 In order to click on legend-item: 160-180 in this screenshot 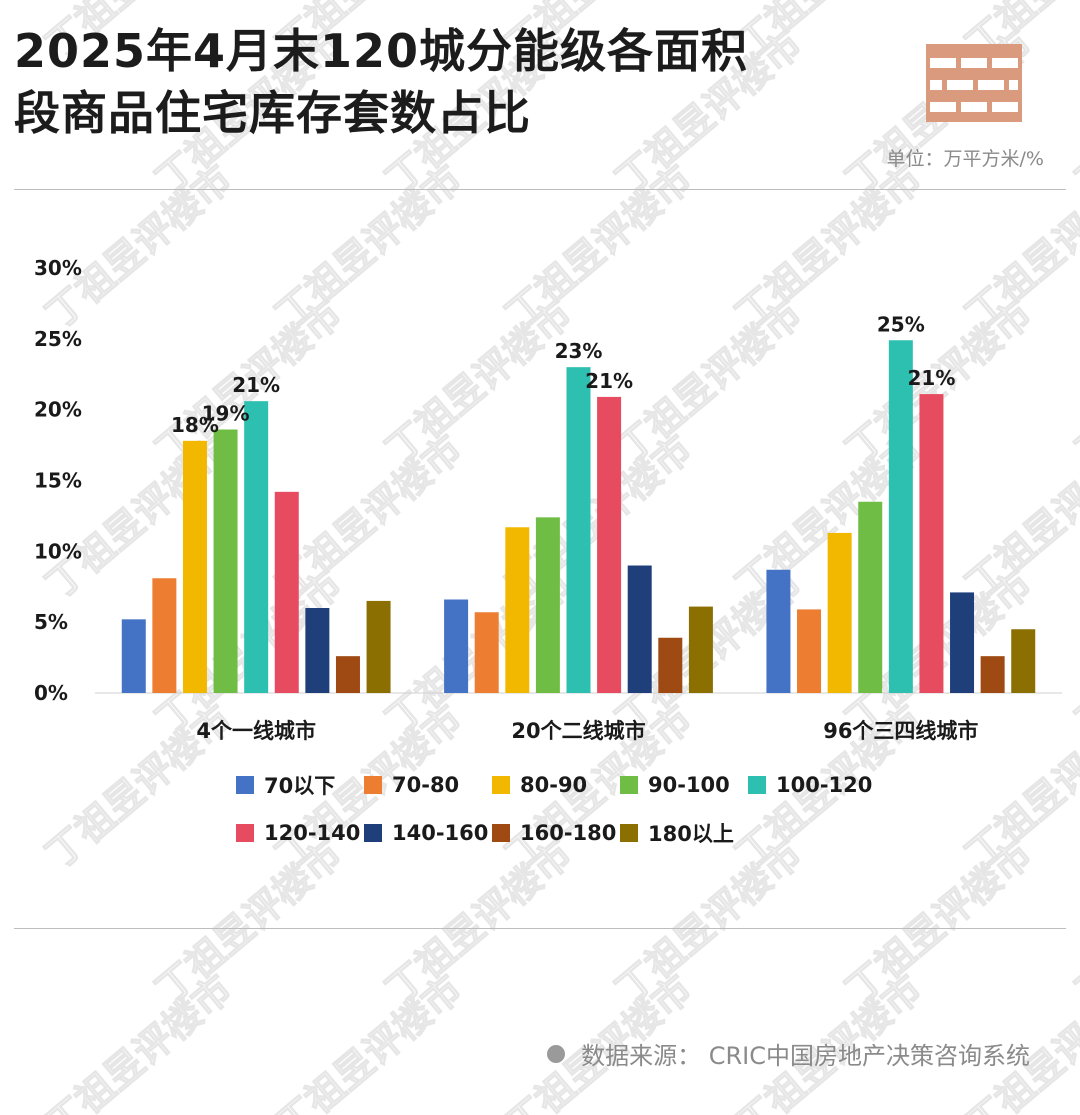, I will do `click(556, 833)`.